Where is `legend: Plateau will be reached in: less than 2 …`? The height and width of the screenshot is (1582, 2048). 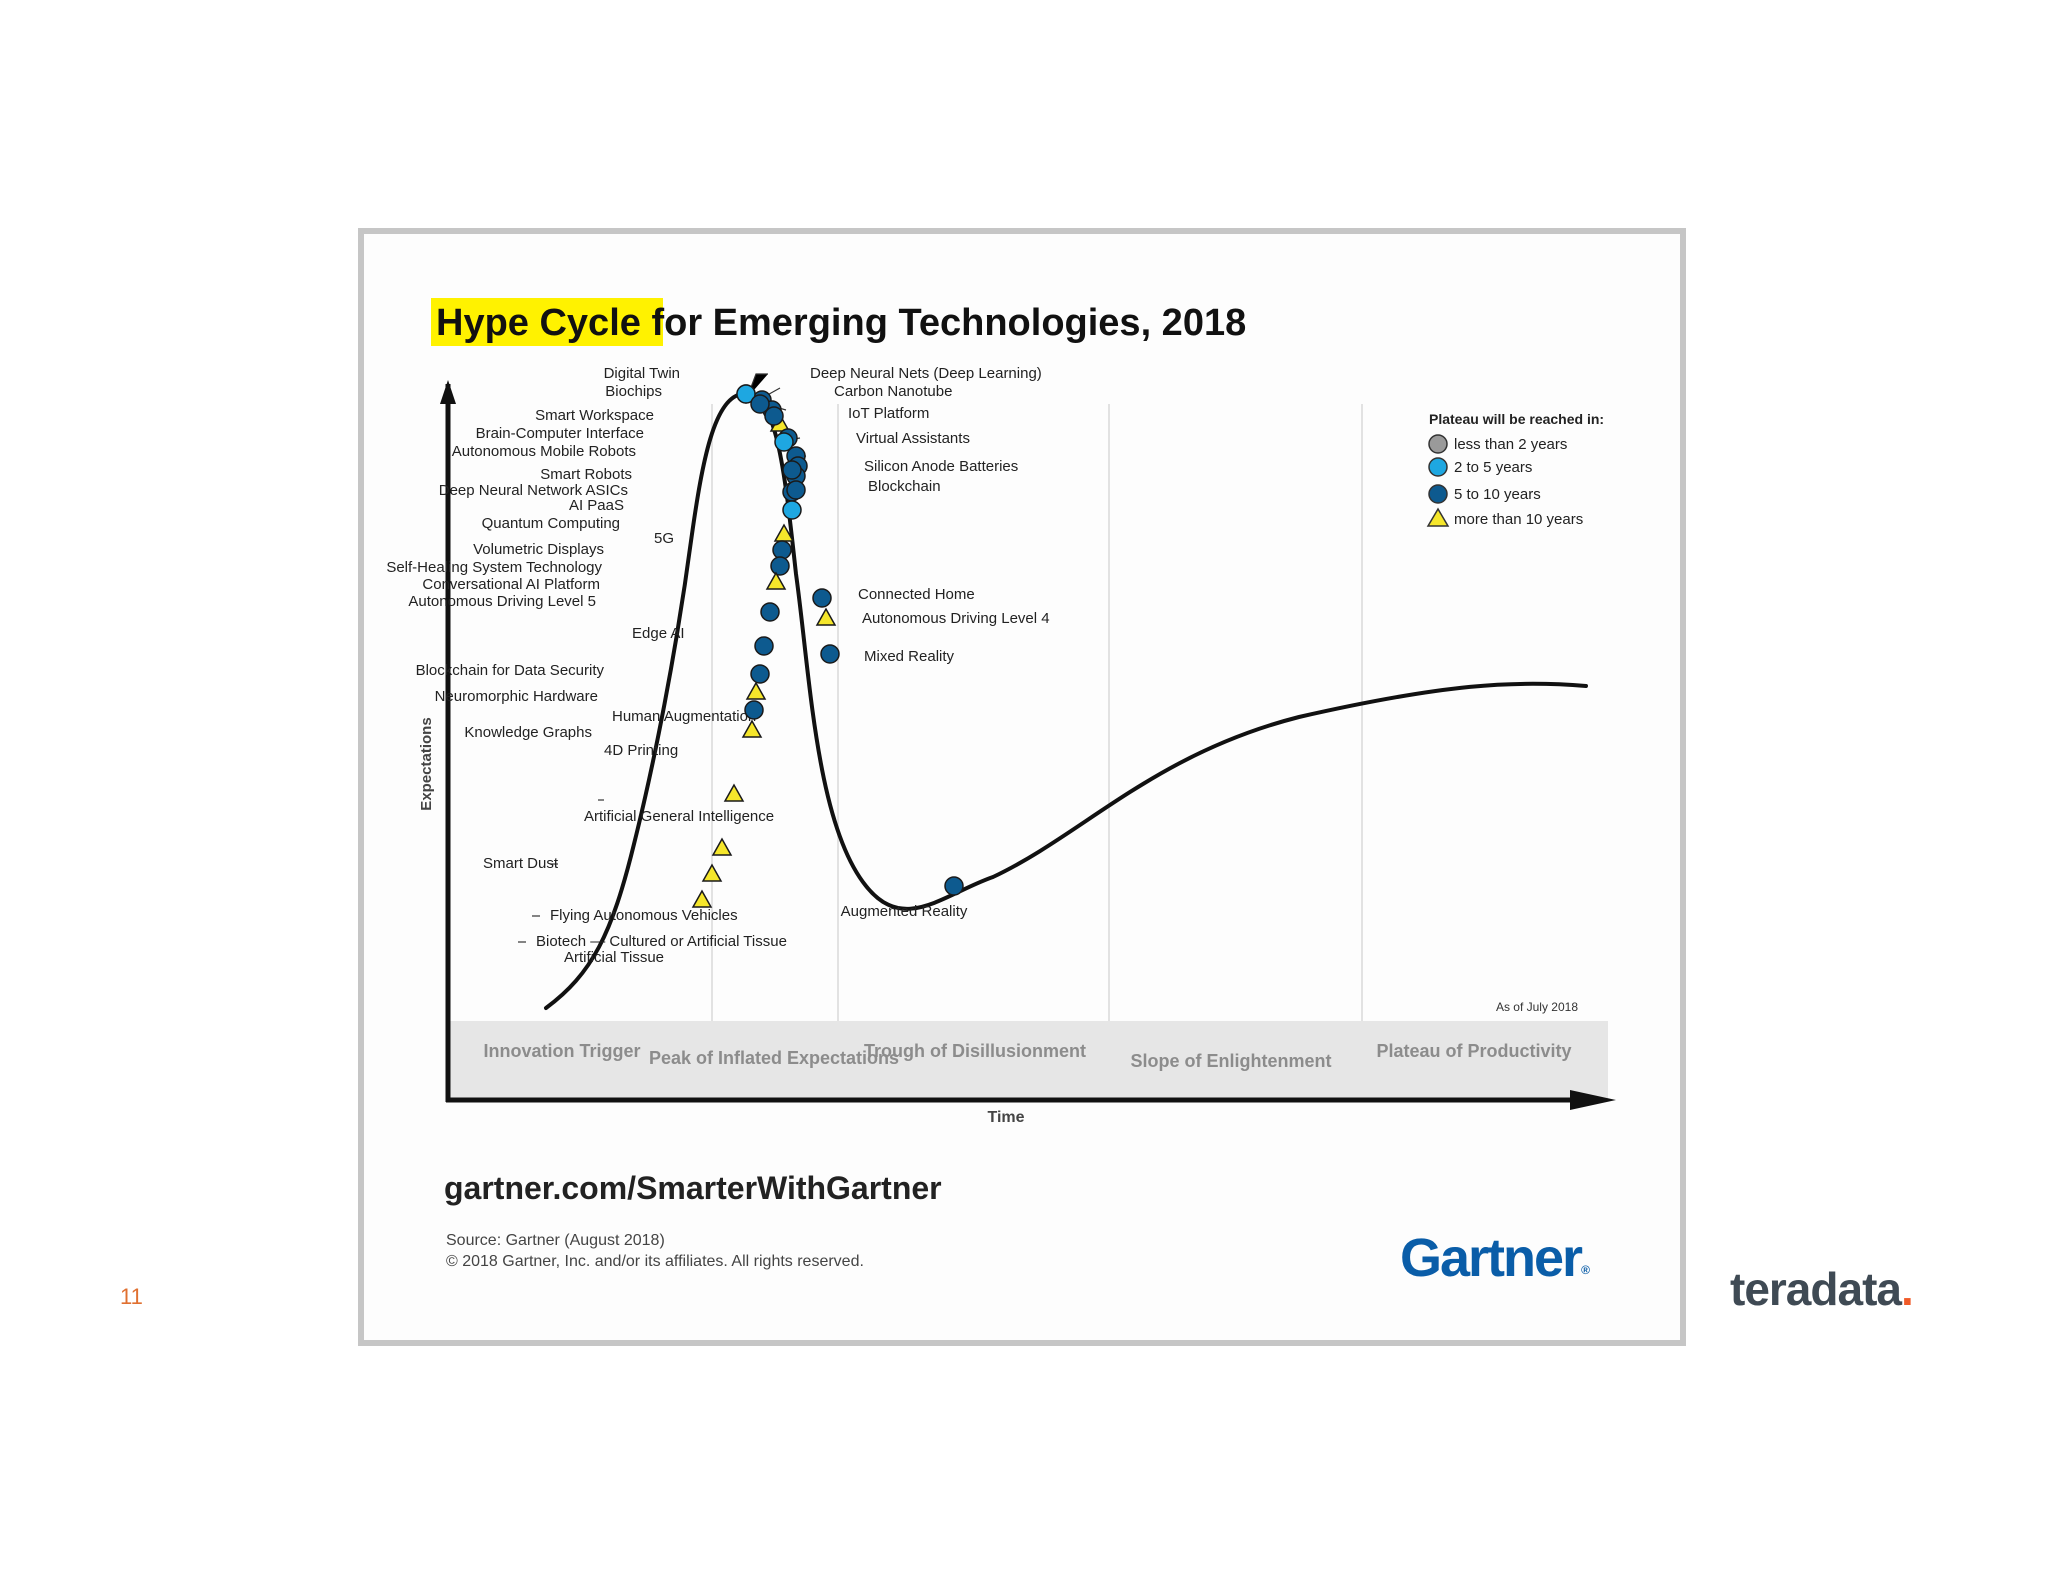 legend: Plateau will be reached in: less than 2 … is located at coordinates (1515, 469).